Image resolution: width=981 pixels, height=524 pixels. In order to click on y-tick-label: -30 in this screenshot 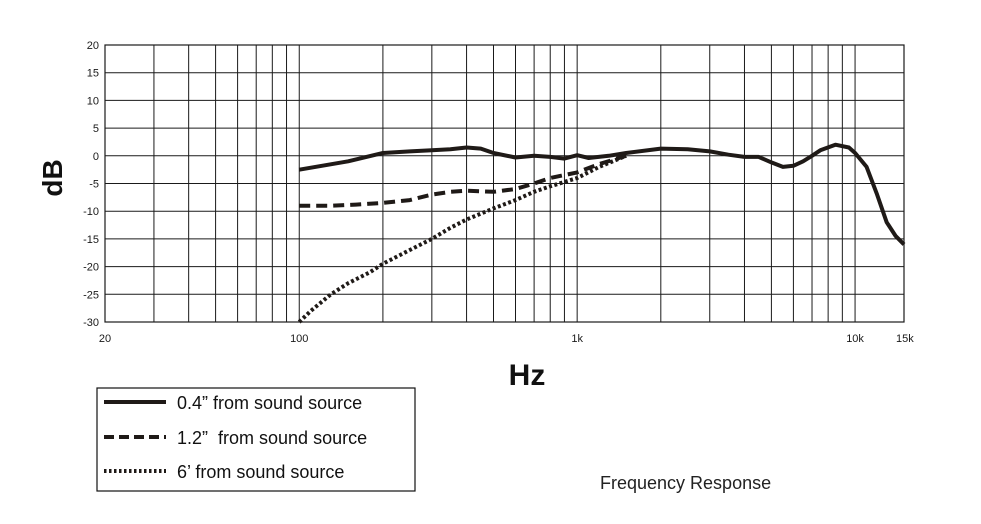, I will do `click(91, 323)`.